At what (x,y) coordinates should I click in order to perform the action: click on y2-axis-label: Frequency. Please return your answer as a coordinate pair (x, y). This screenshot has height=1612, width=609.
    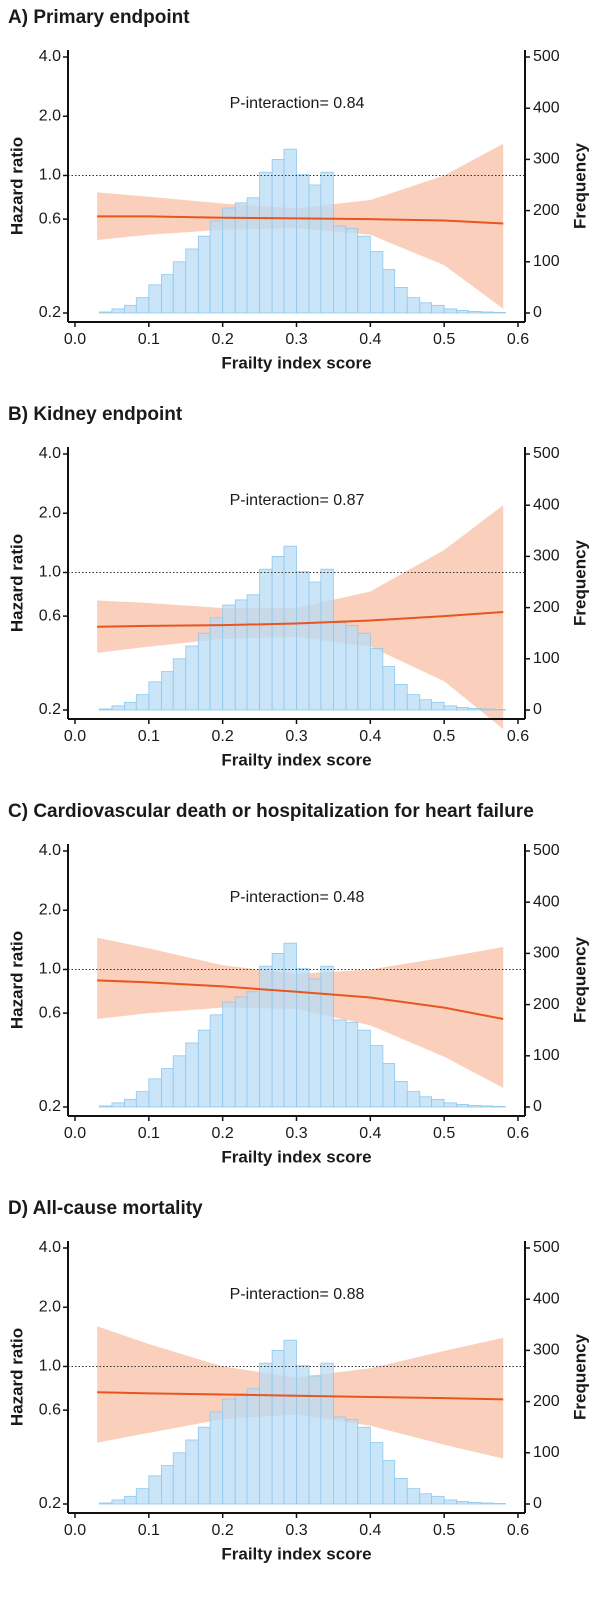
    Looking at the image, I should click on (579, 979).